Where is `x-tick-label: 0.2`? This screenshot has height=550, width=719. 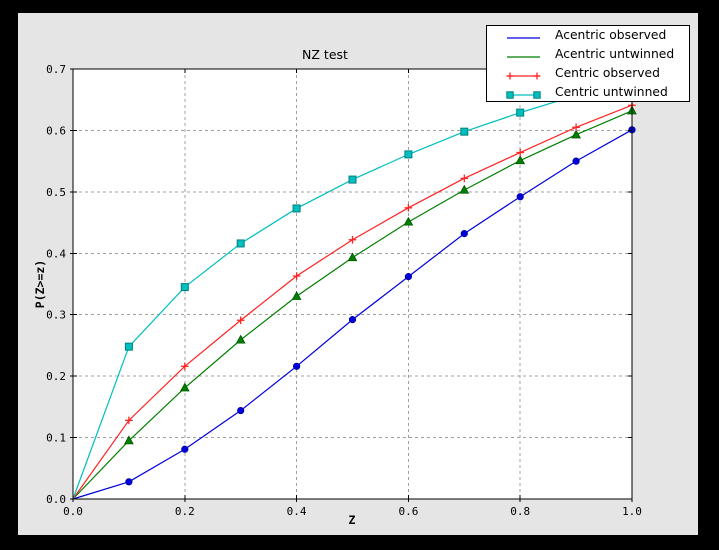 x-tick-label: 0.2 is located at coordinates (185, 511).